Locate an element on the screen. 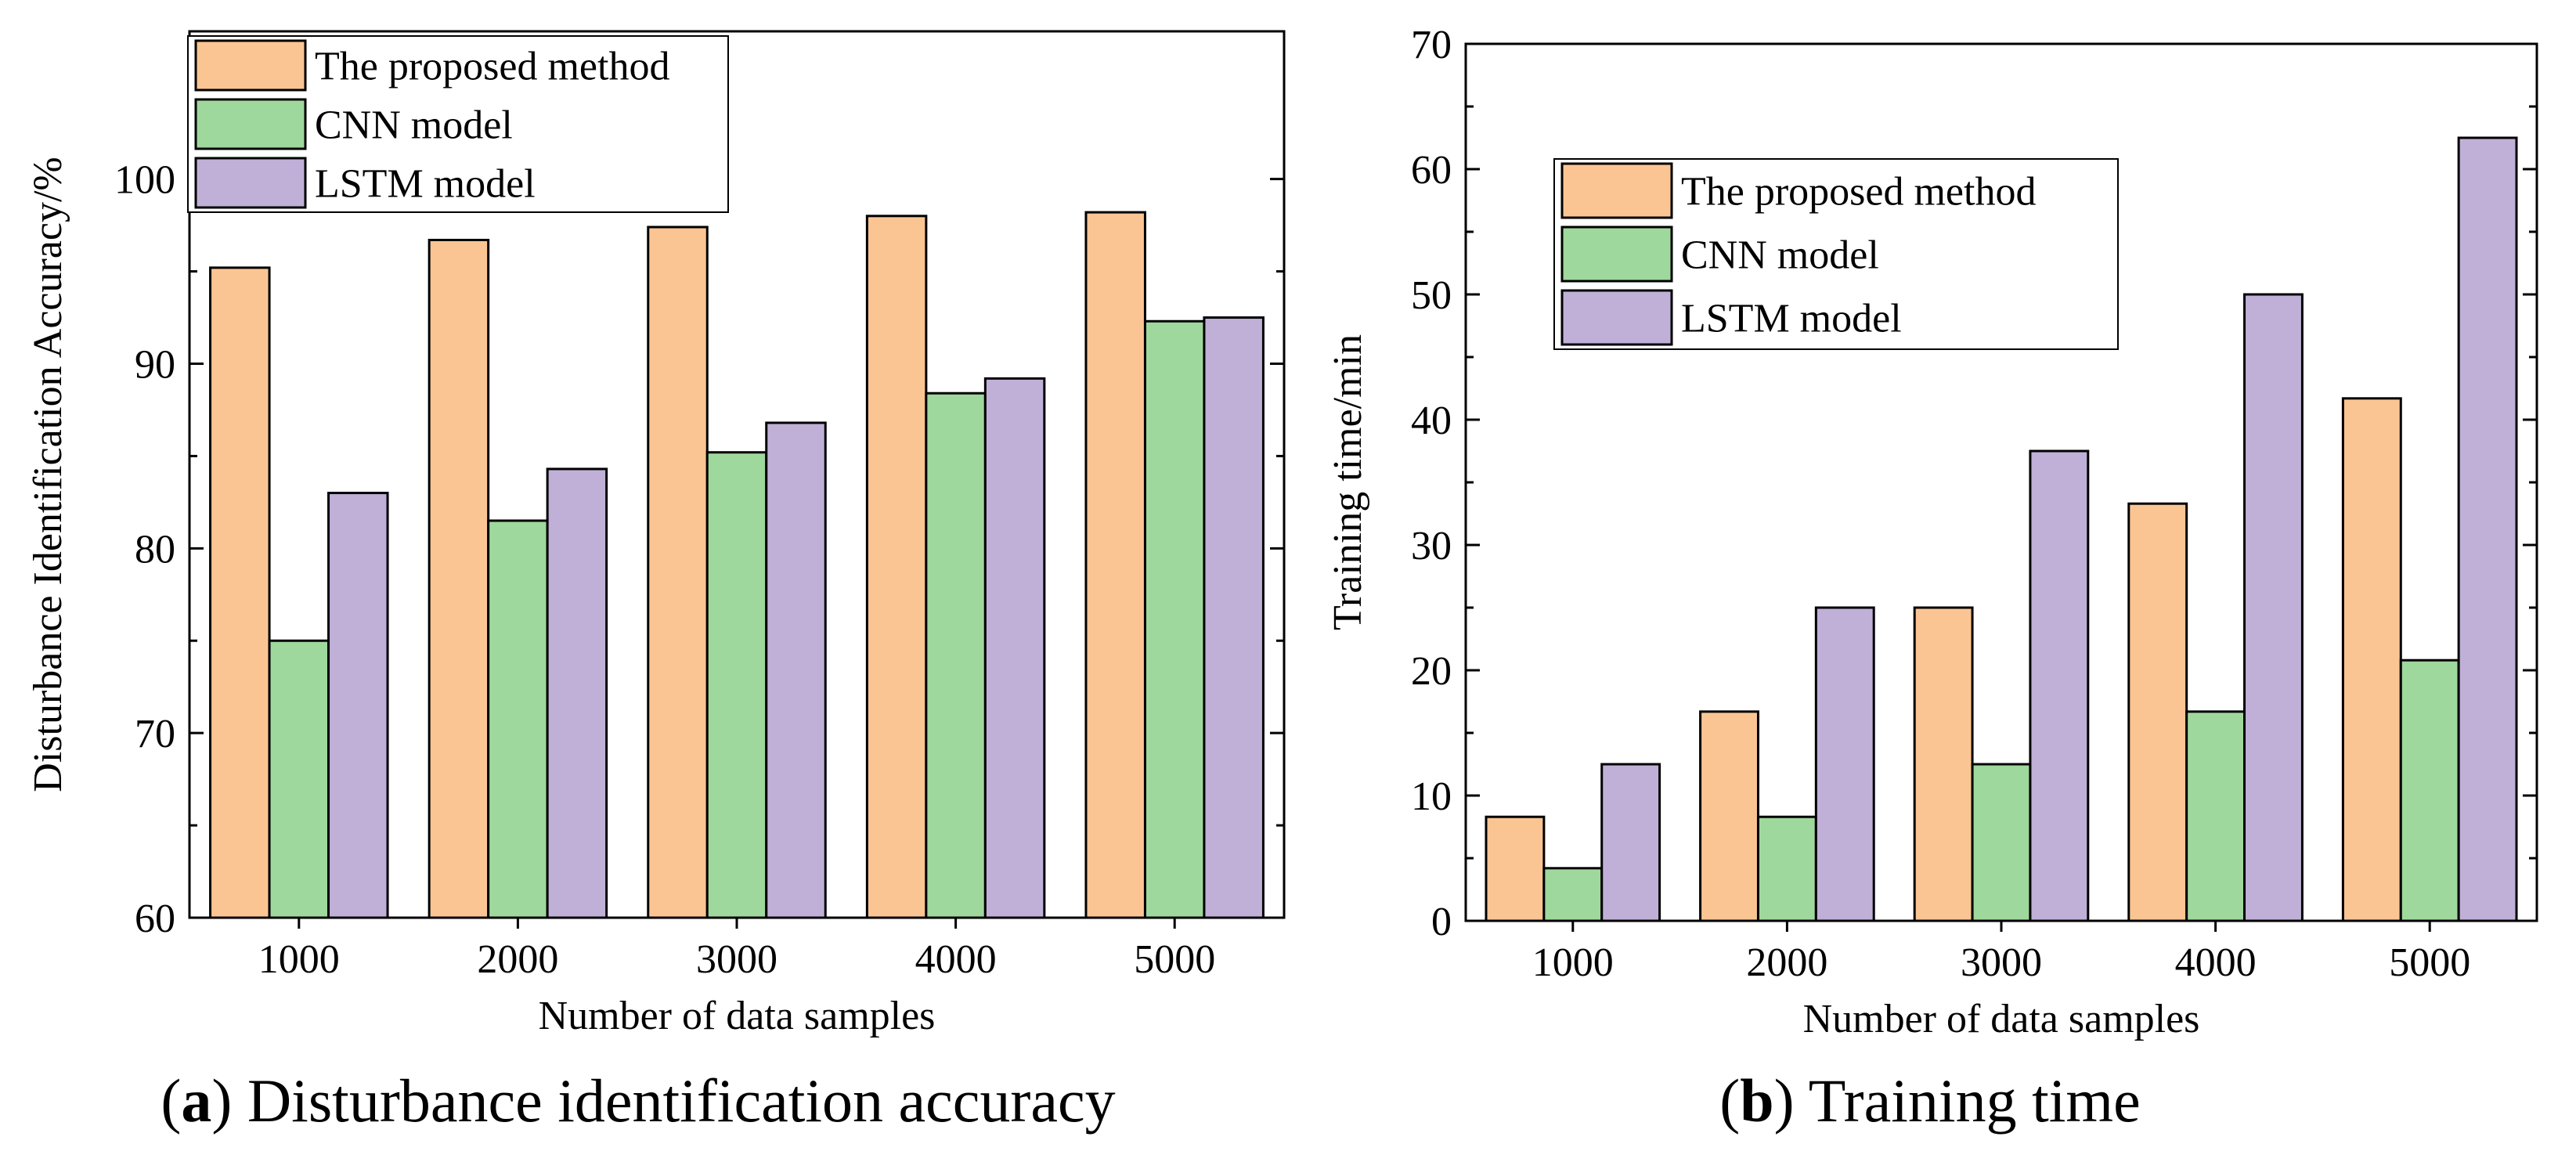 This screenshot has width=2576, height=1162. y-tick-label: 90 is located at coordinates (155, 365).